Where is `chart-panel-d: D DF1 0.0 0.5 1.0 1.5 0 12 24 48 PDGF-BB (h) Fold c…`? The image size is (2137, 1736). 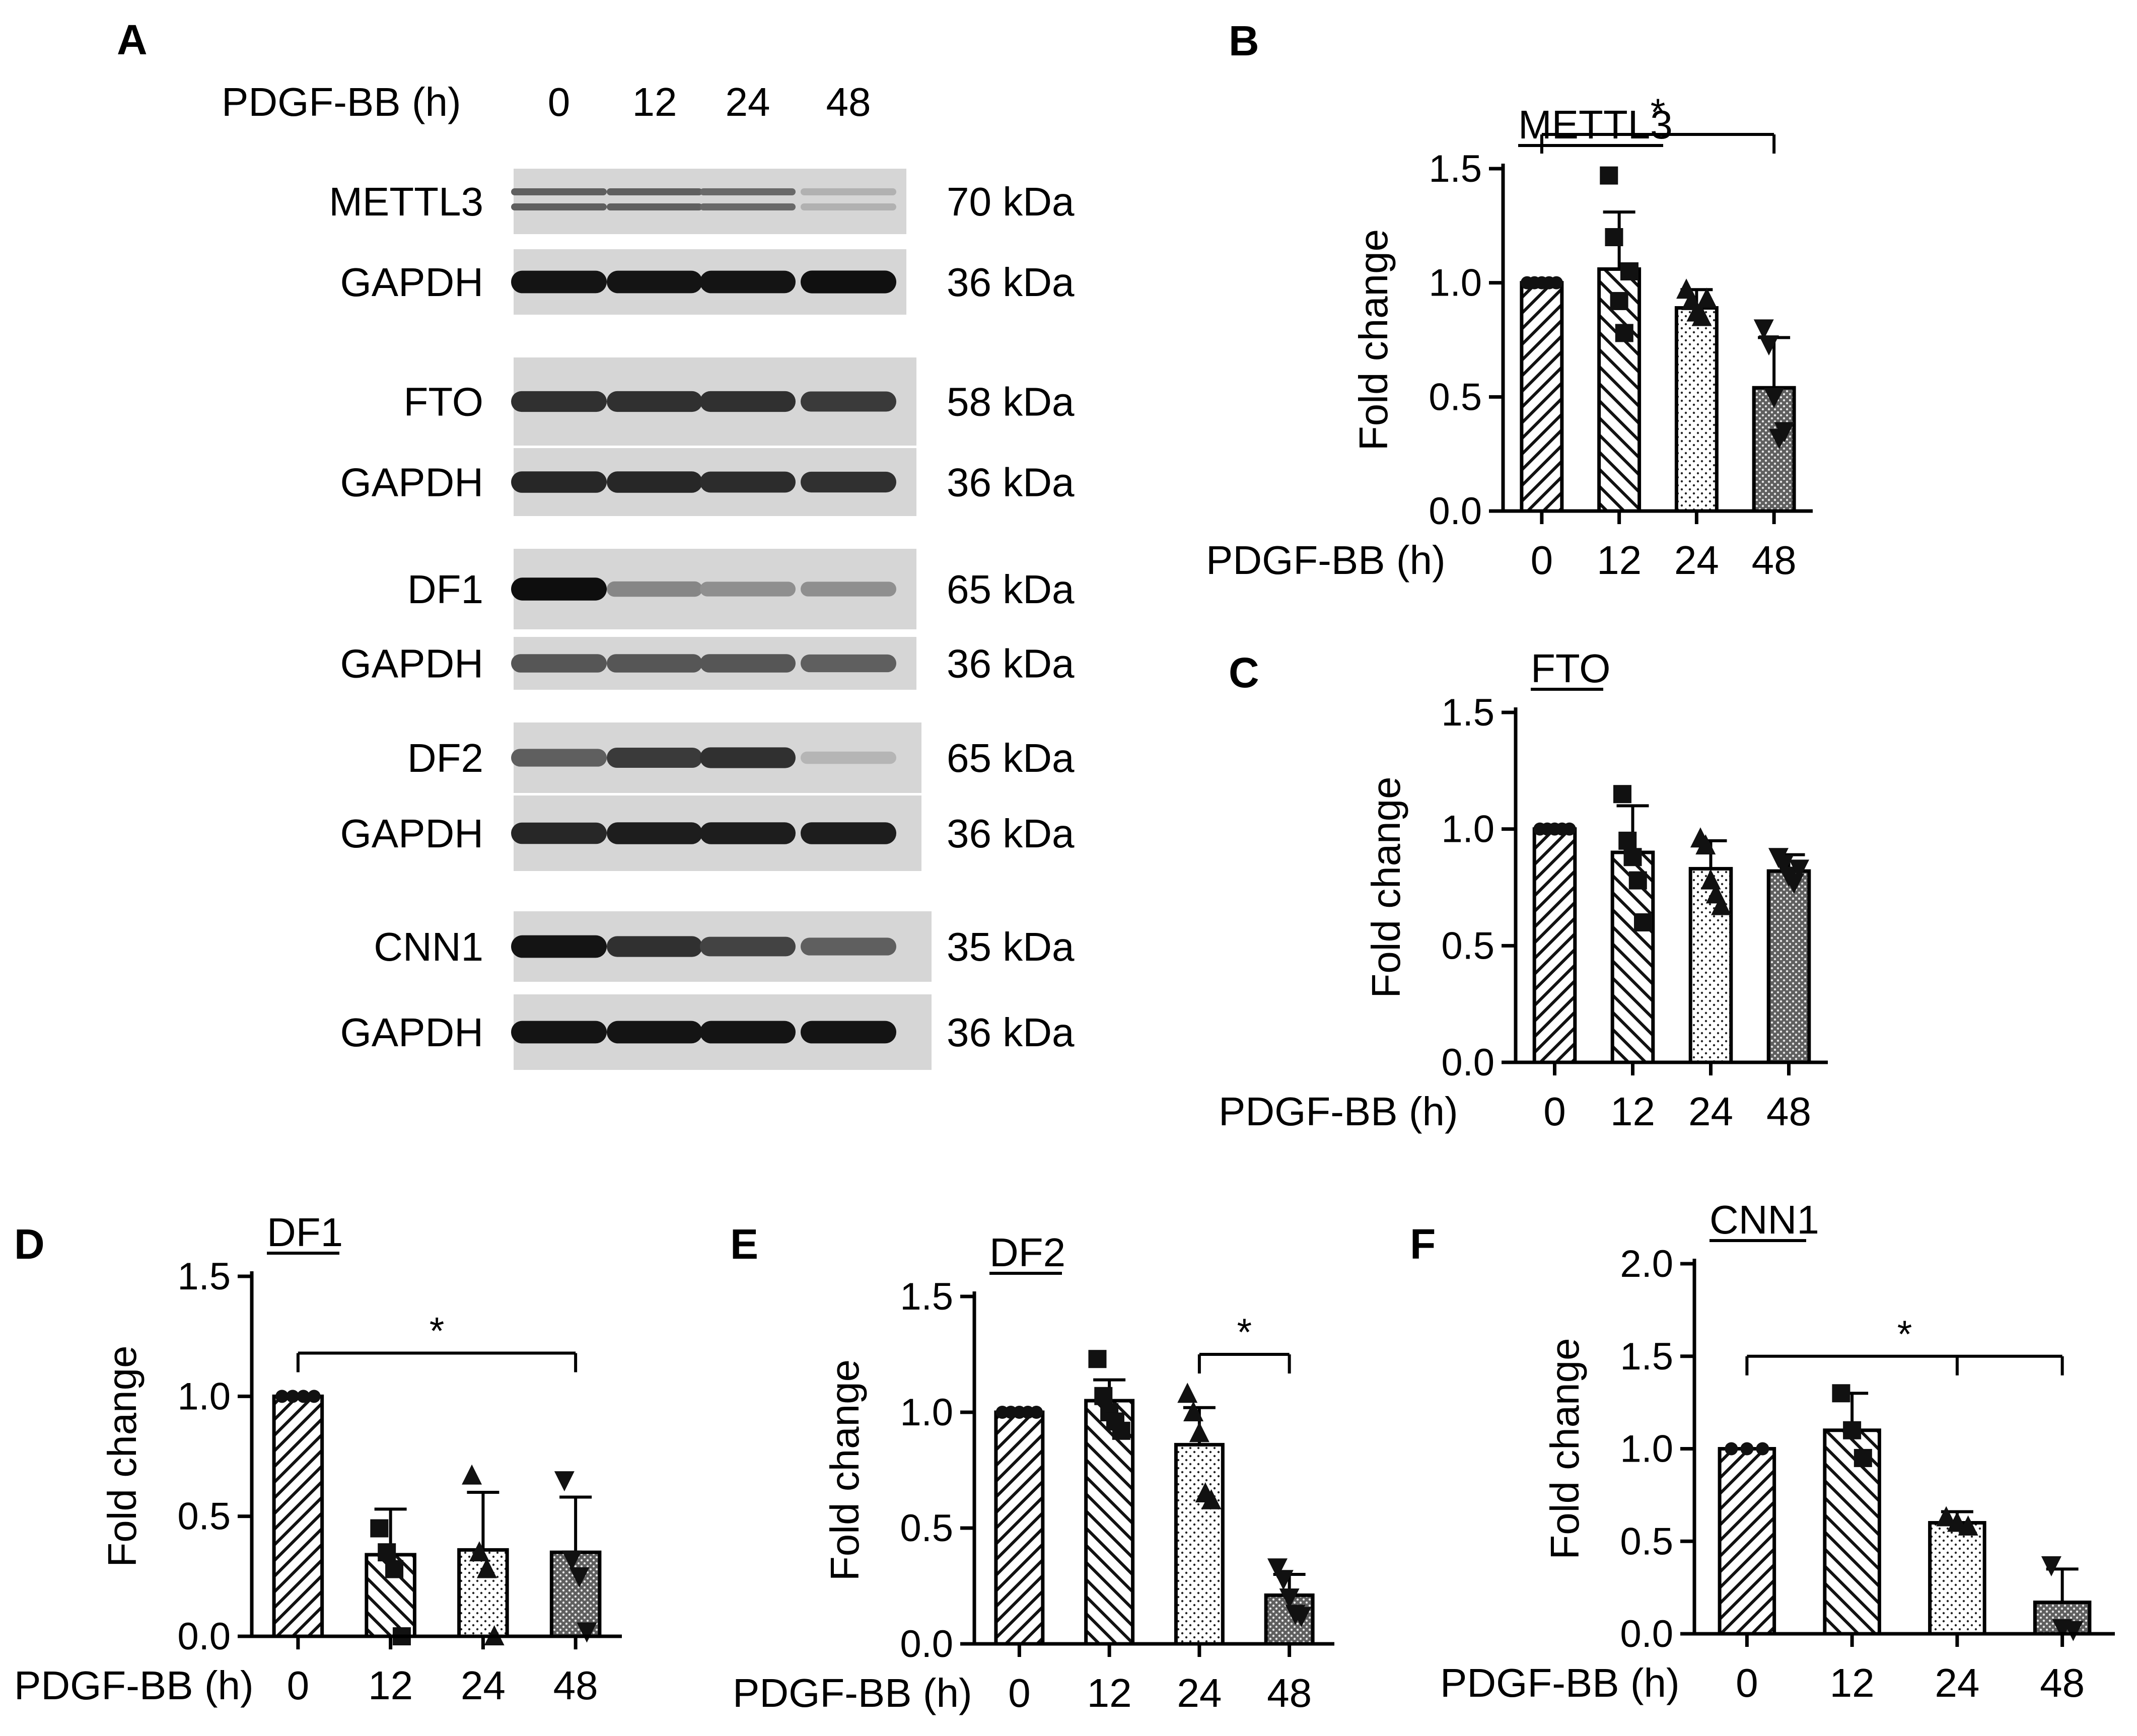
chart-panel-d: D DF1 0.0 0.5 1.0 1.5 0 12 24 48 PDGF-BB (h) Fold c… is located at coordinates (318, 1459).